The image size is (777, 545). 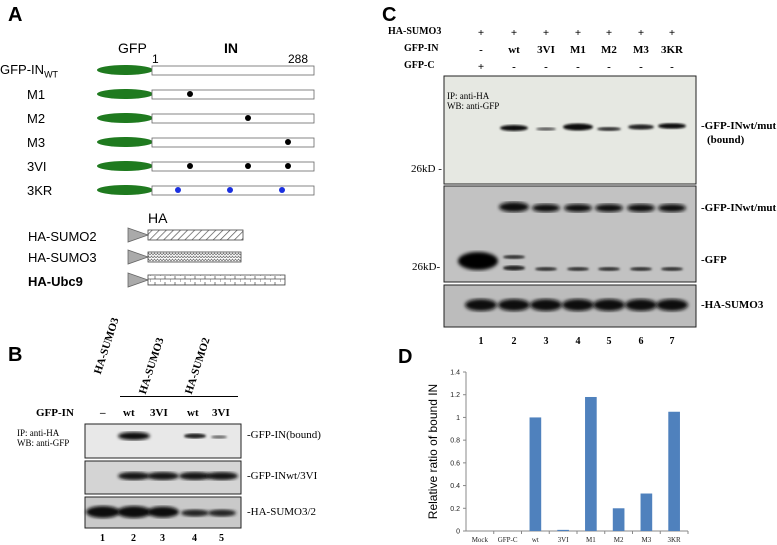 What do you see at coordinates (468, 96) in the screenshot?
I see `ip-label-c: IP: anti-HA` at bounding box center [468, 96].